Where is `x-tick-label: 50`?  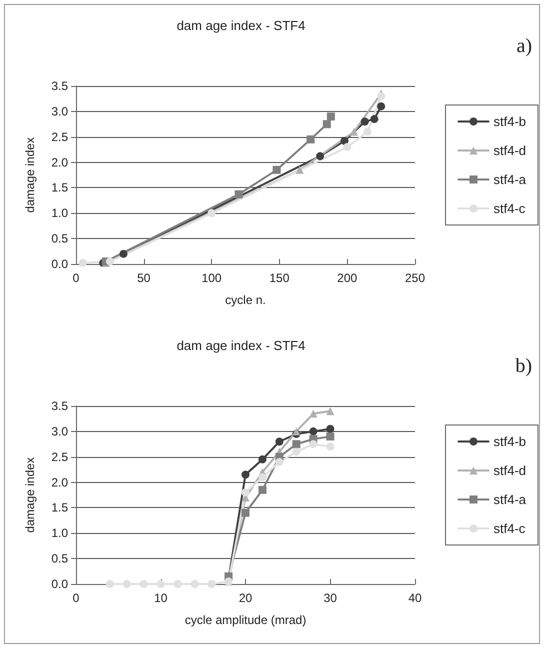
x-tick-label: 50 is located at coordinates (144, 278).